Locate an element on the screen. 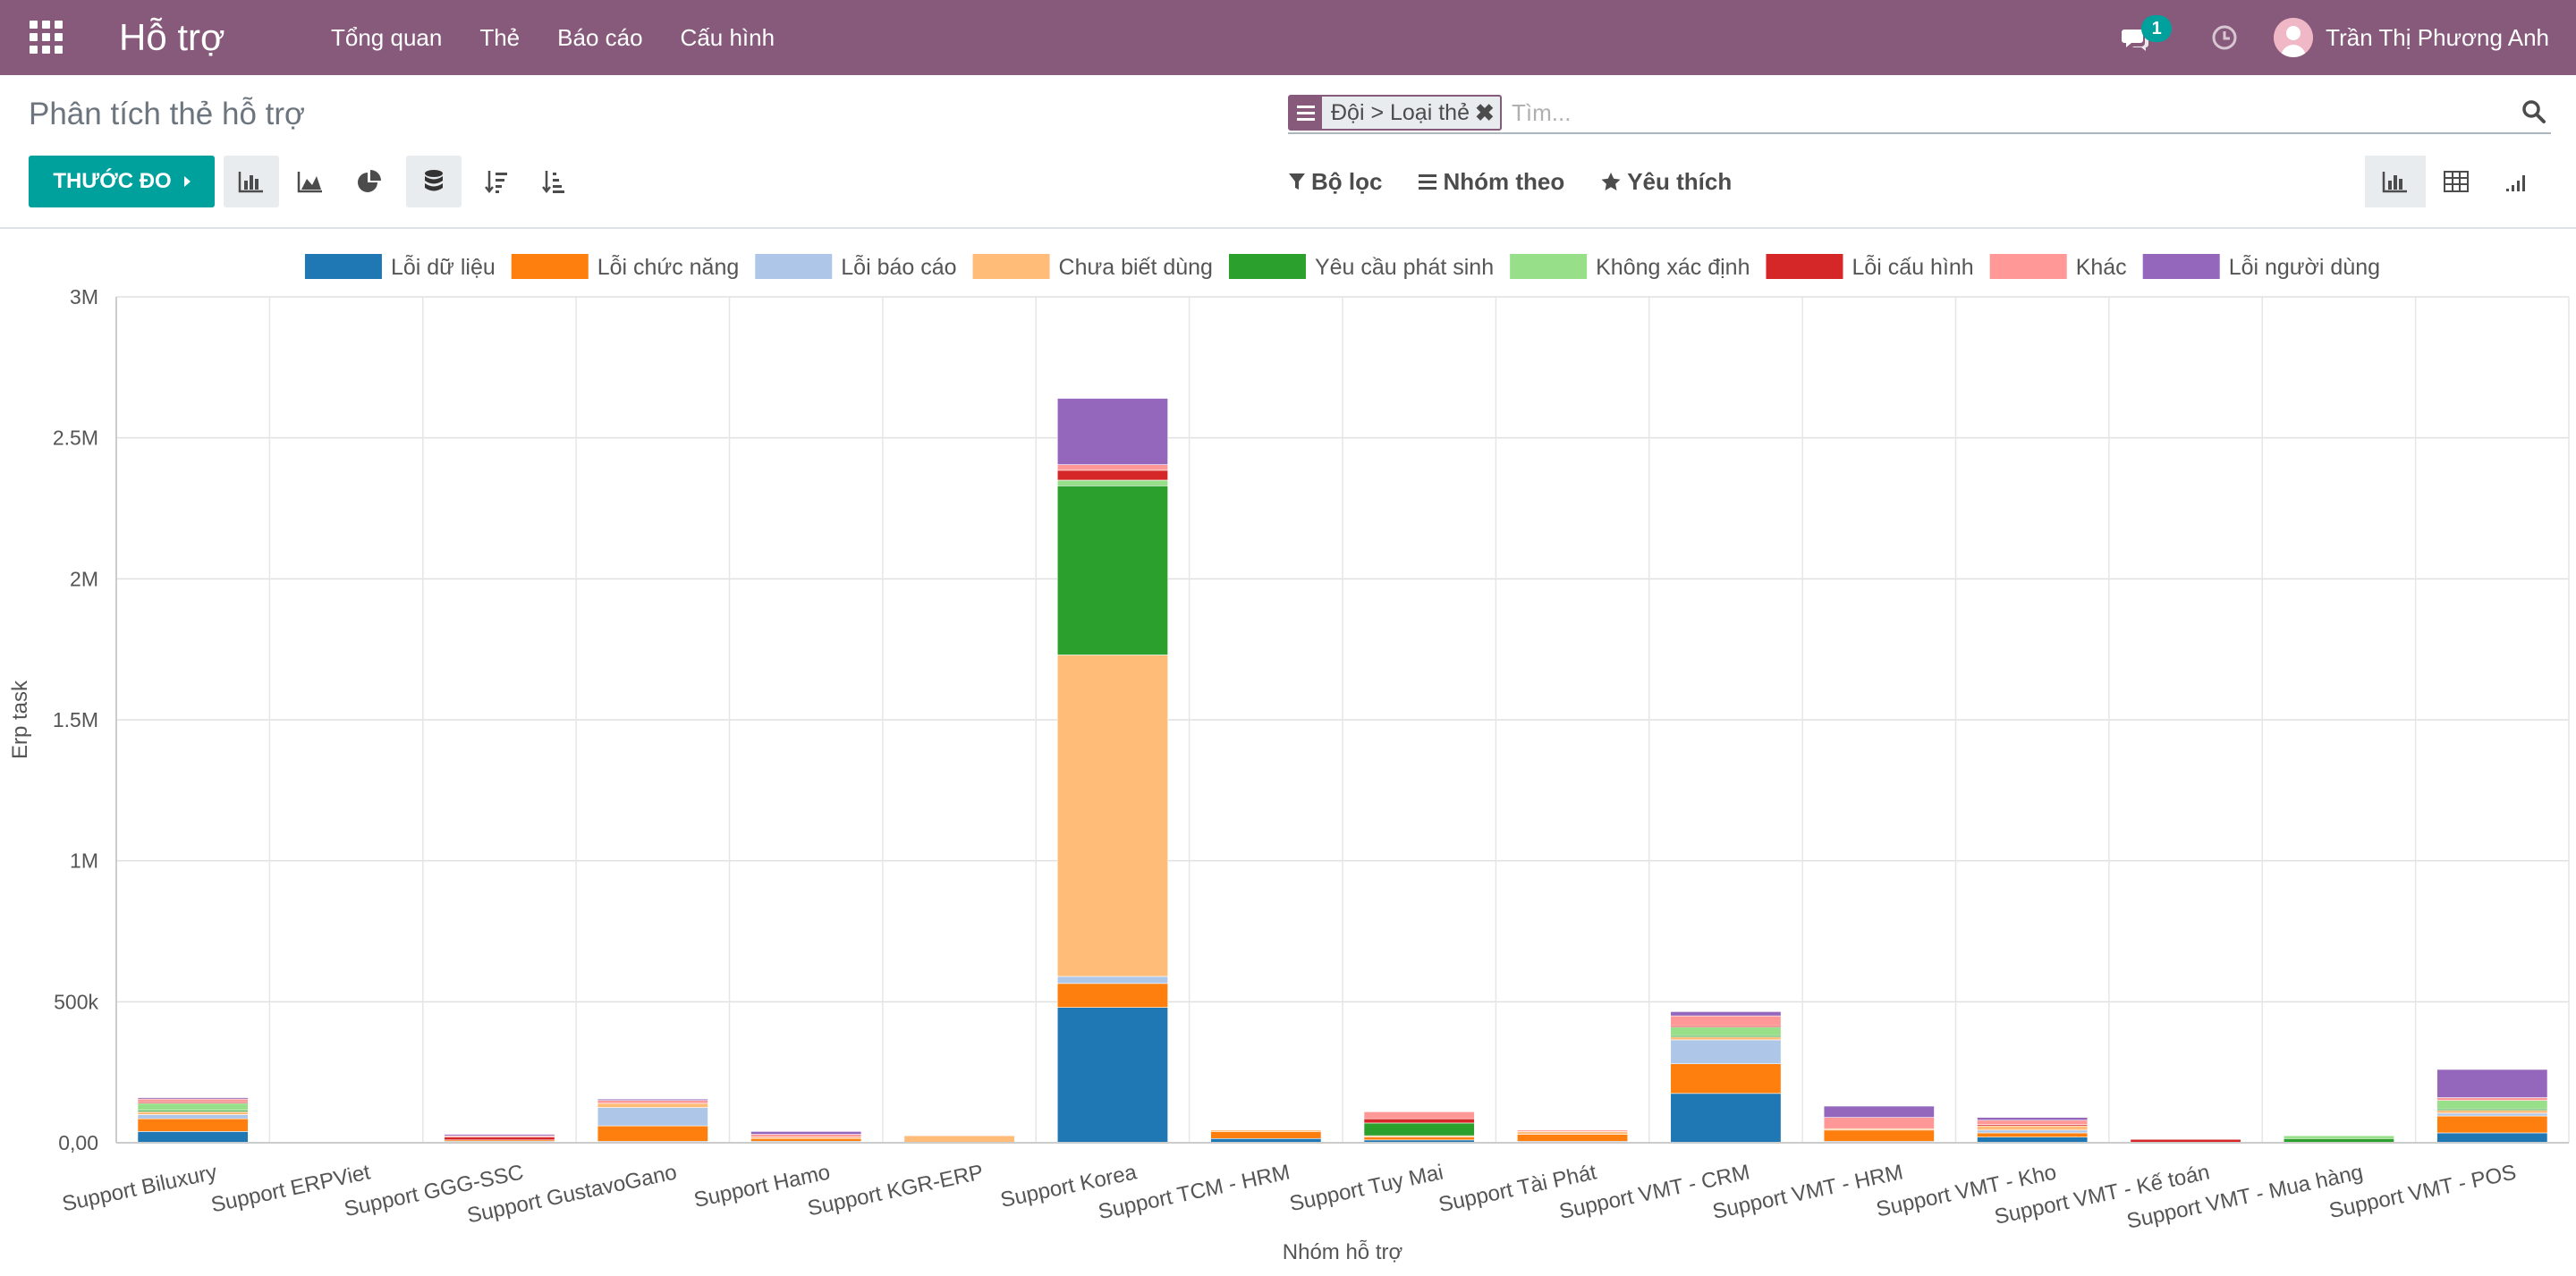 The height and width of the screenshot is (1276, 2576). legend-label: Lỗi dữ liệu is located at coordinates (443, 267).